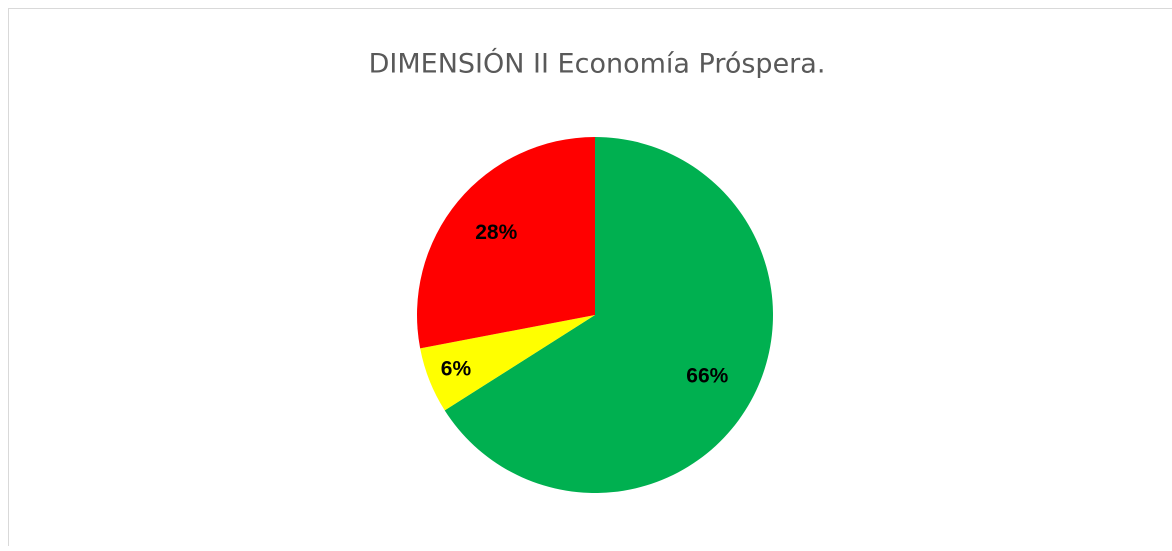  Describe the element at coordinates (496, 232) in the screenshot. I see `data-label: 28%` at that location.